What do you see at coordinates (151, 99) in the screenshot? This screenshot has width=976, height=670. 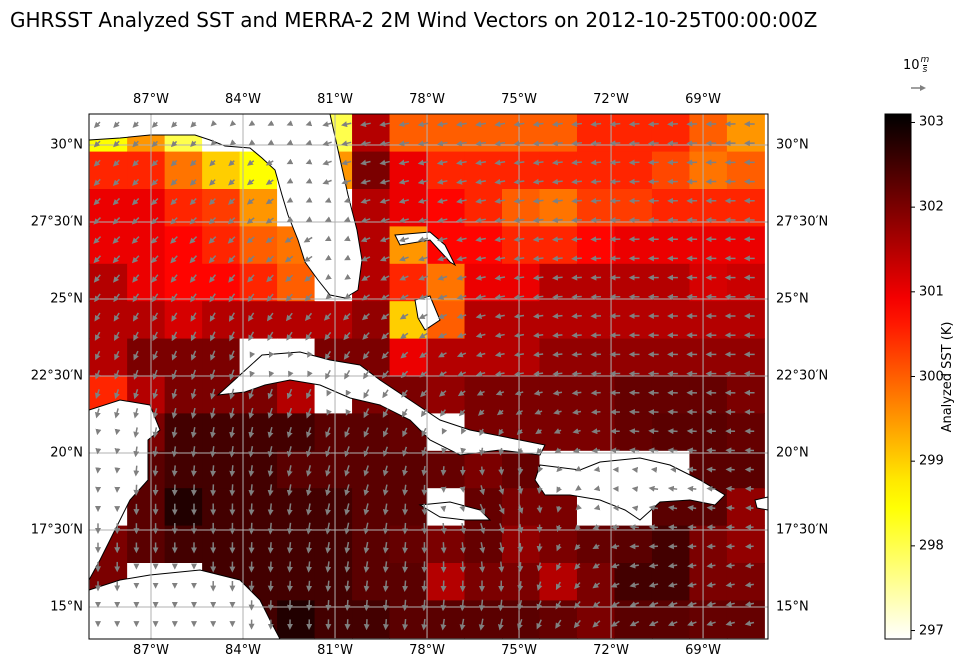 I see `x-tick-label-top: 87°W` at bounding box center [151, 99].